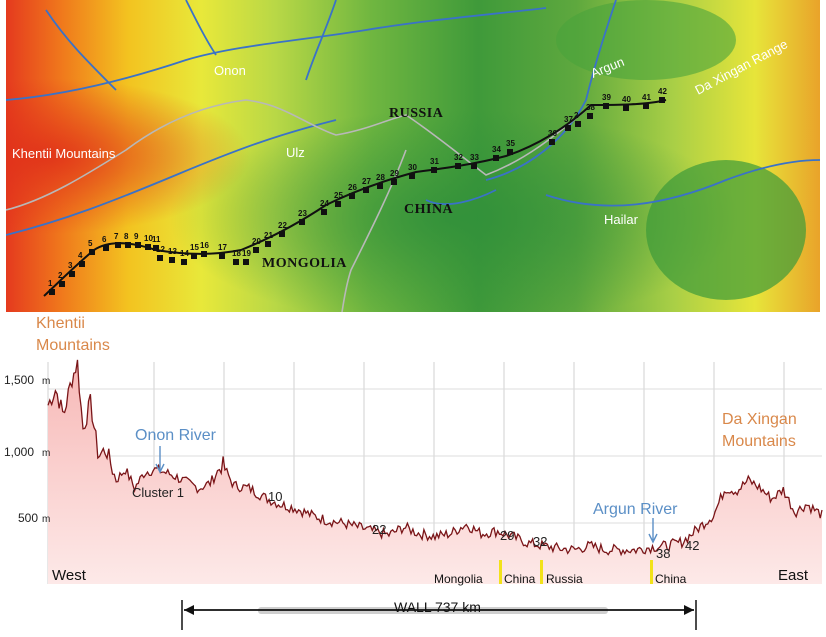  What do you see at coordinates (275, 496) in the screenshot?
I see `cluster-10-annotation: 10` at bounding box center [275, 496].